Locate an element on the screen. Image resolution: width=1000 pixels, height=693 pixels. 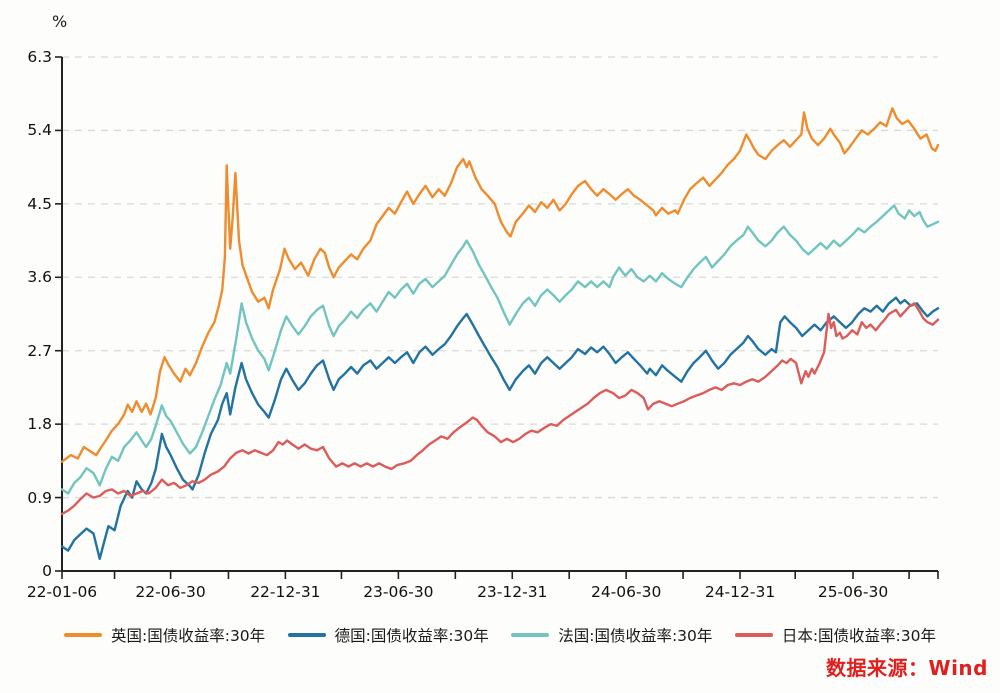
x-tick-label: 24-12-31 is located at coordinates (740, 592).